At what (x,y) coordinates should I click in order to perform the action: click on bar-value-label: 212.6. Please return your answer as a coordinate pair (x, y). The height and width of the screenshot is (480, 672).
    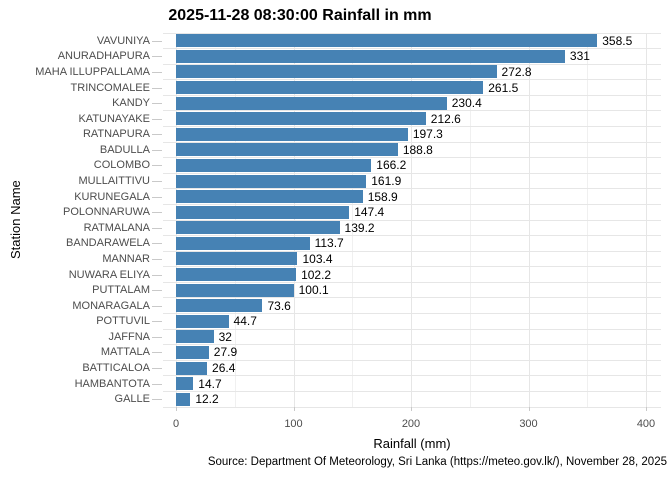
    Looking at the image, I should click on (445, 118).